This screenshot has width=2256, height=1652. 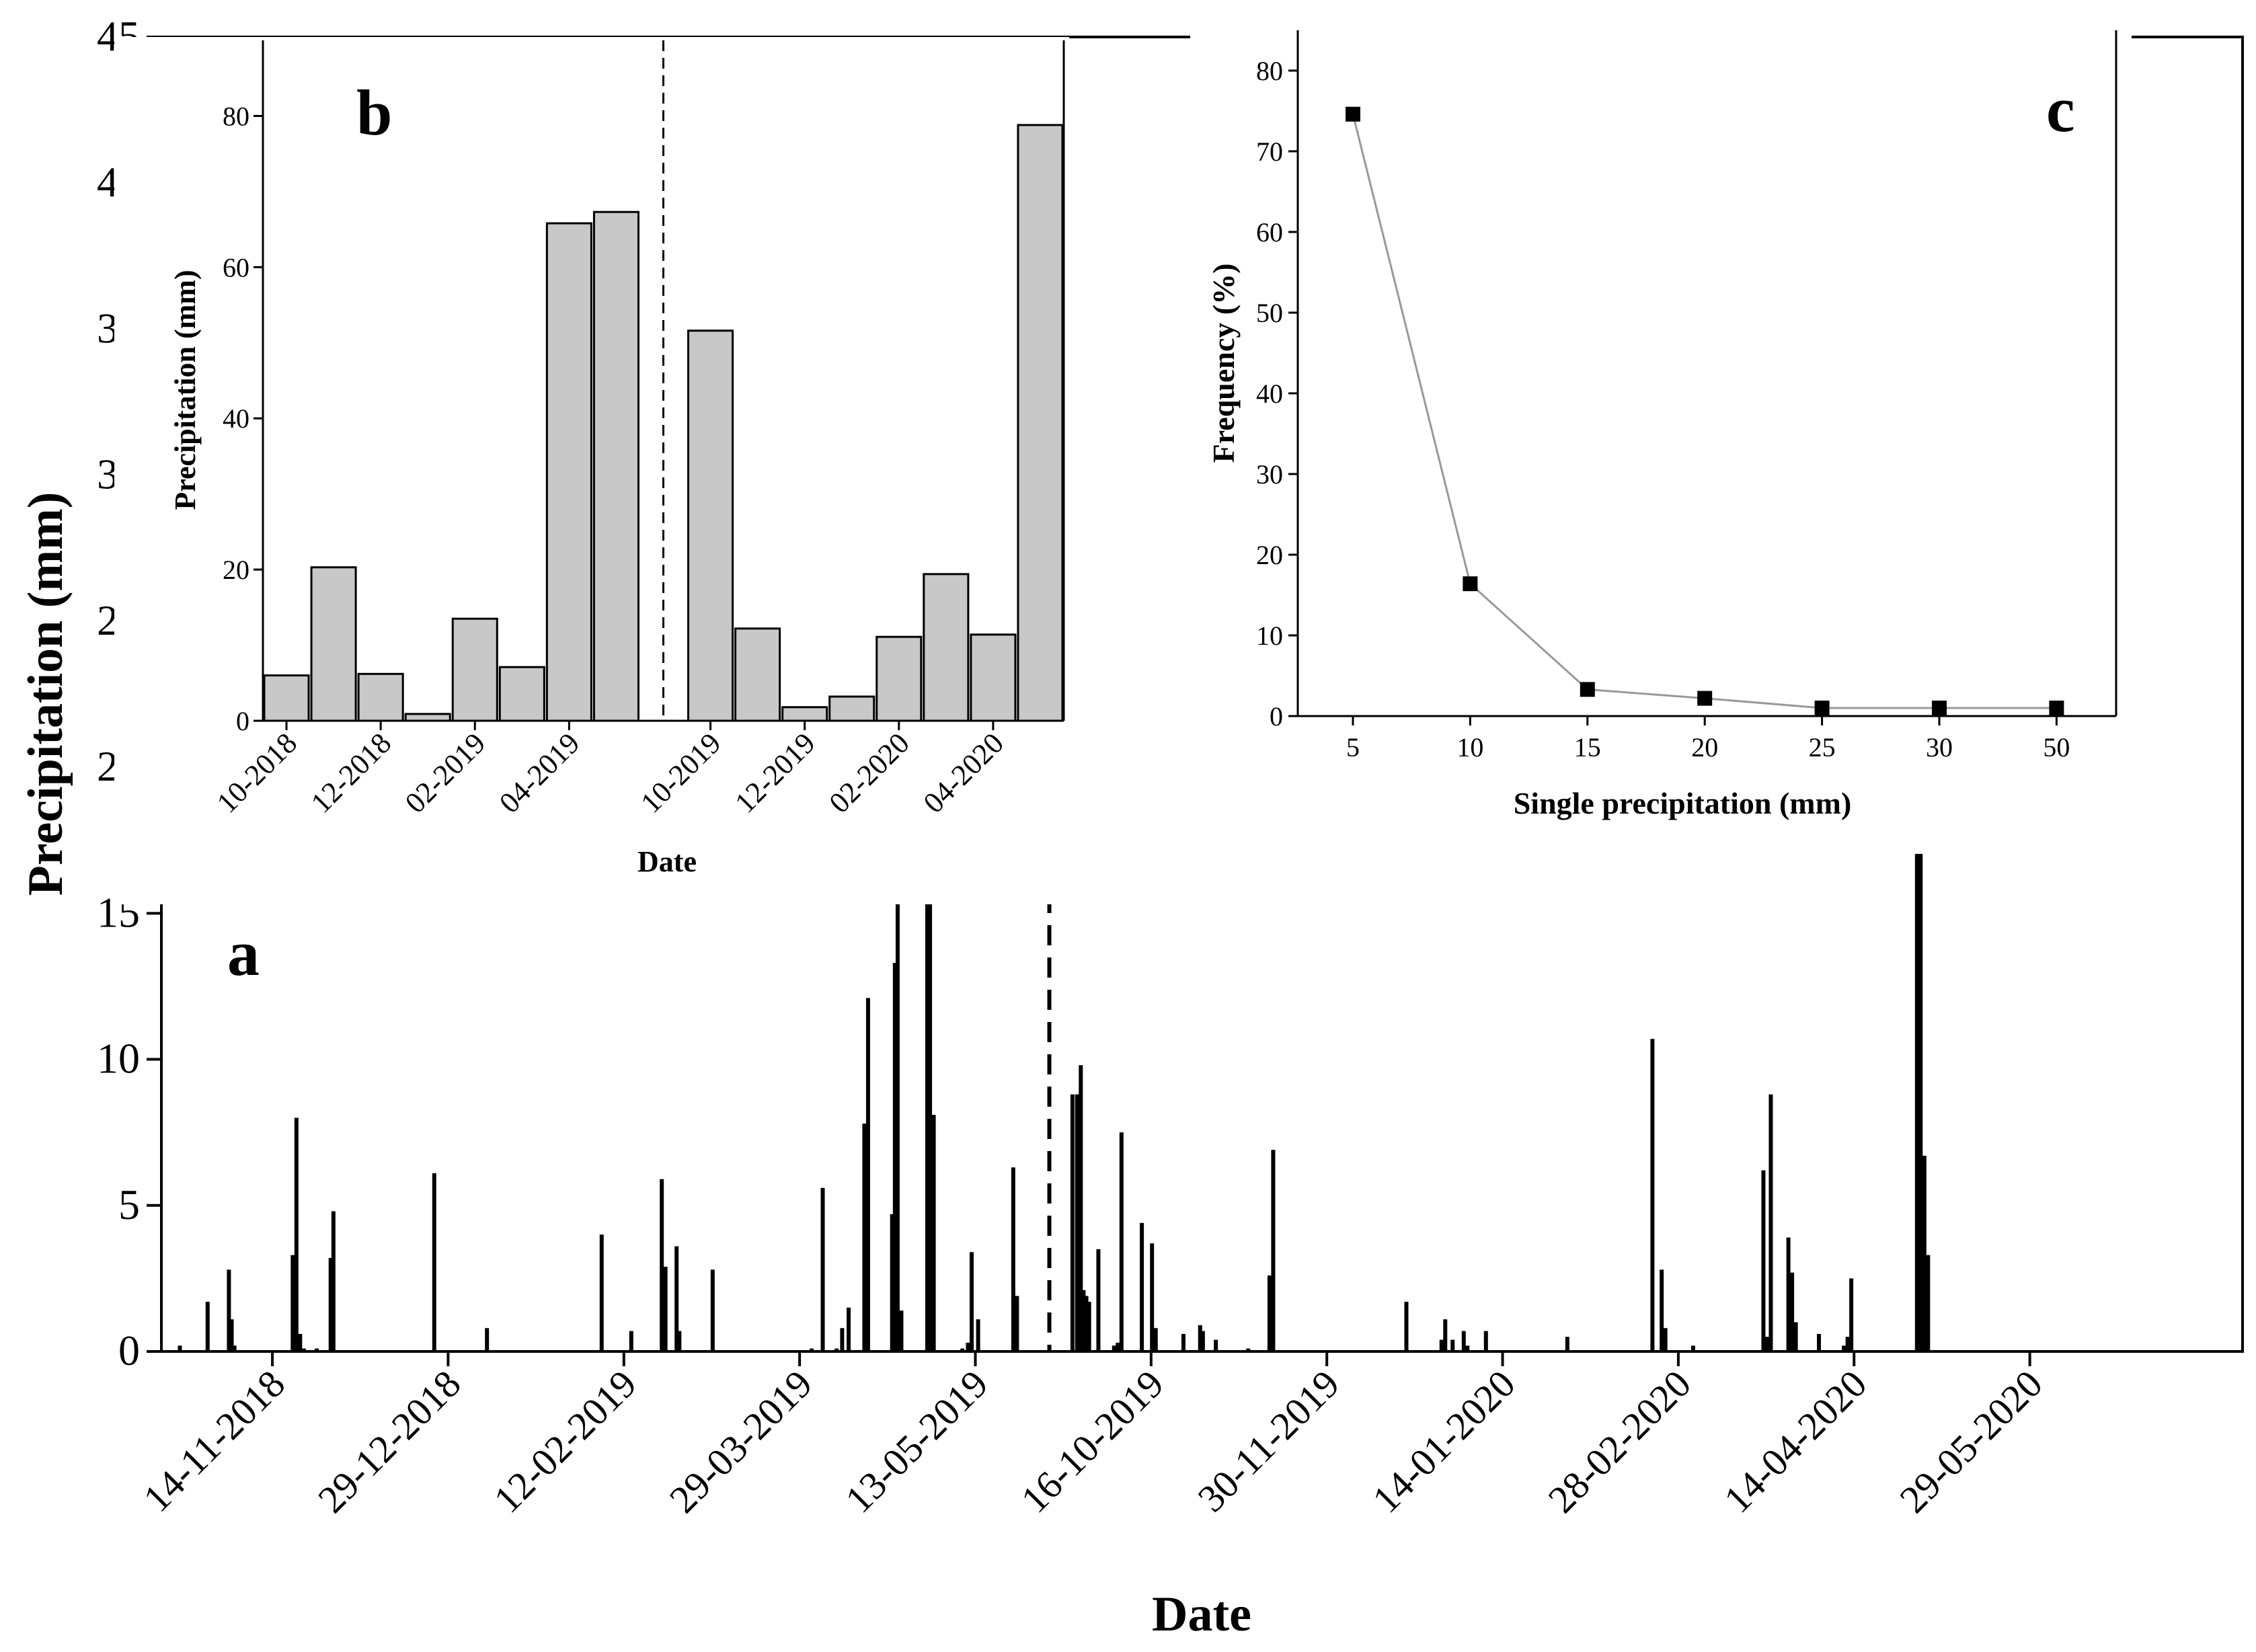 I want to click on b-y-axis-title: Precipitation (mm), so click(x=185, y=390).